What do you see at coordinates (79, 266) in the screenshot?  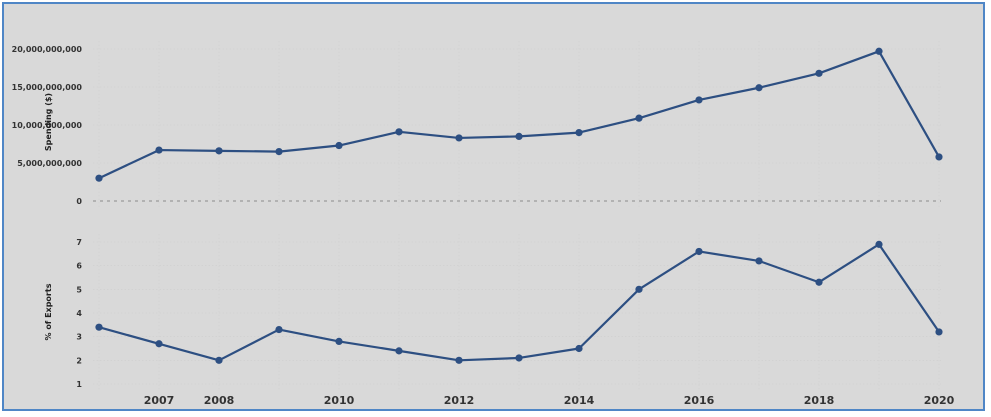 I see `exports-ytick-label: 6` at bounding box center [79, 266].